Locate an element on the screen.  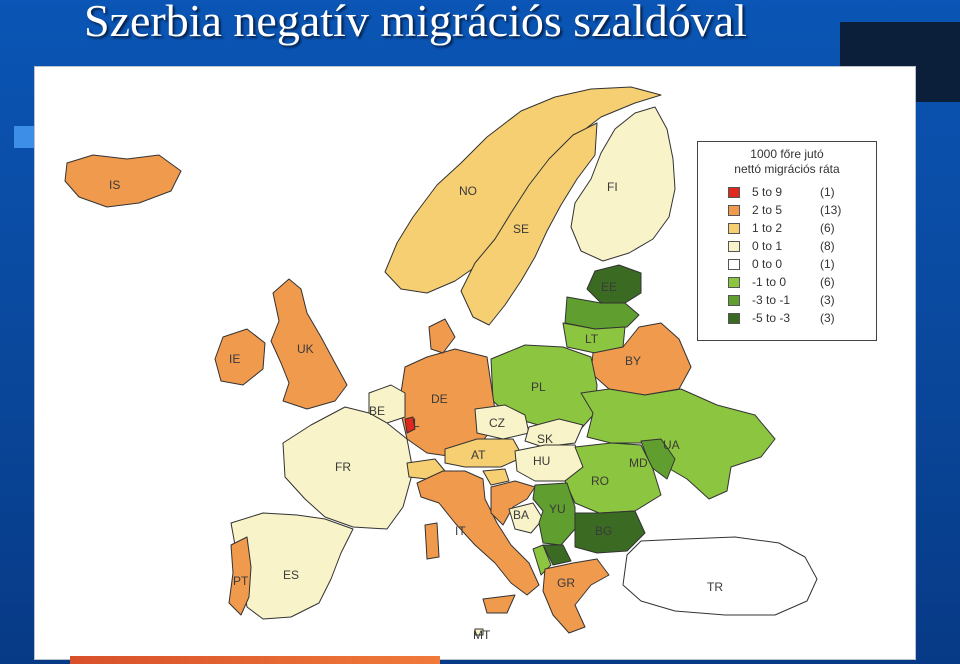
legend-title-line1: 1000 főre jutó is located at coordinates (787, 154).